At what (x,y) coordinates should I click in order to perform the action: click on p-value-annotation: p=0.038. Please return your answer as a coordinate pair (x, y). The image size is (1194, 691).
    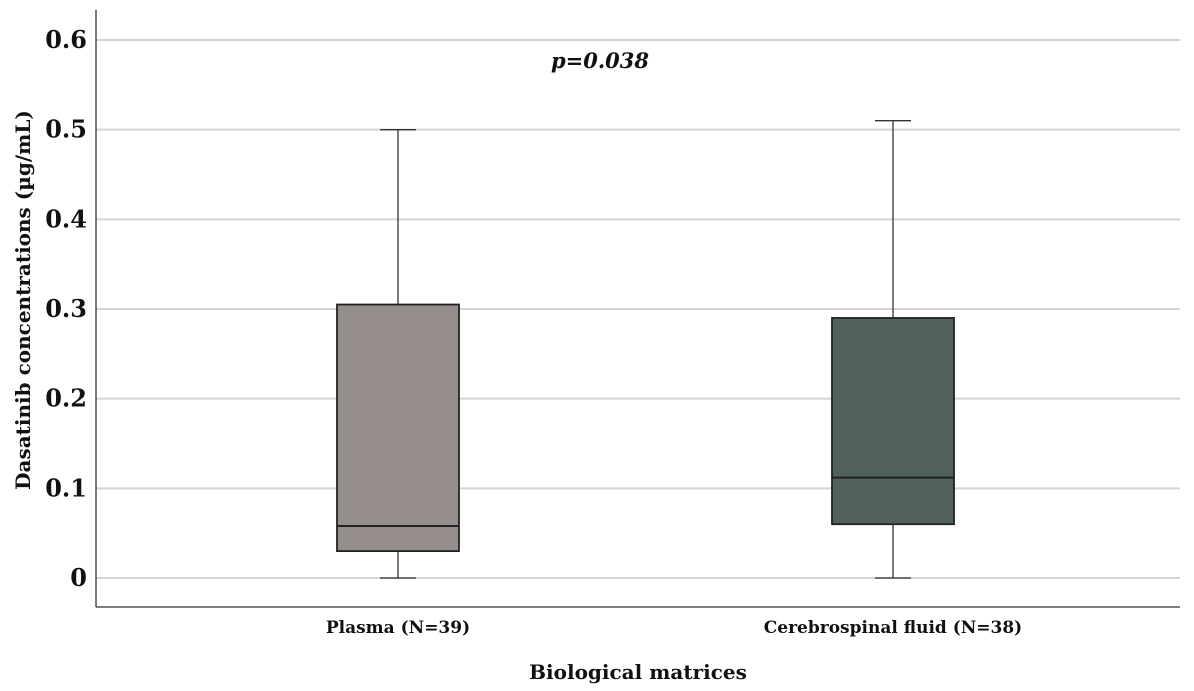
    Looking at the image, I should click on (600, 60).